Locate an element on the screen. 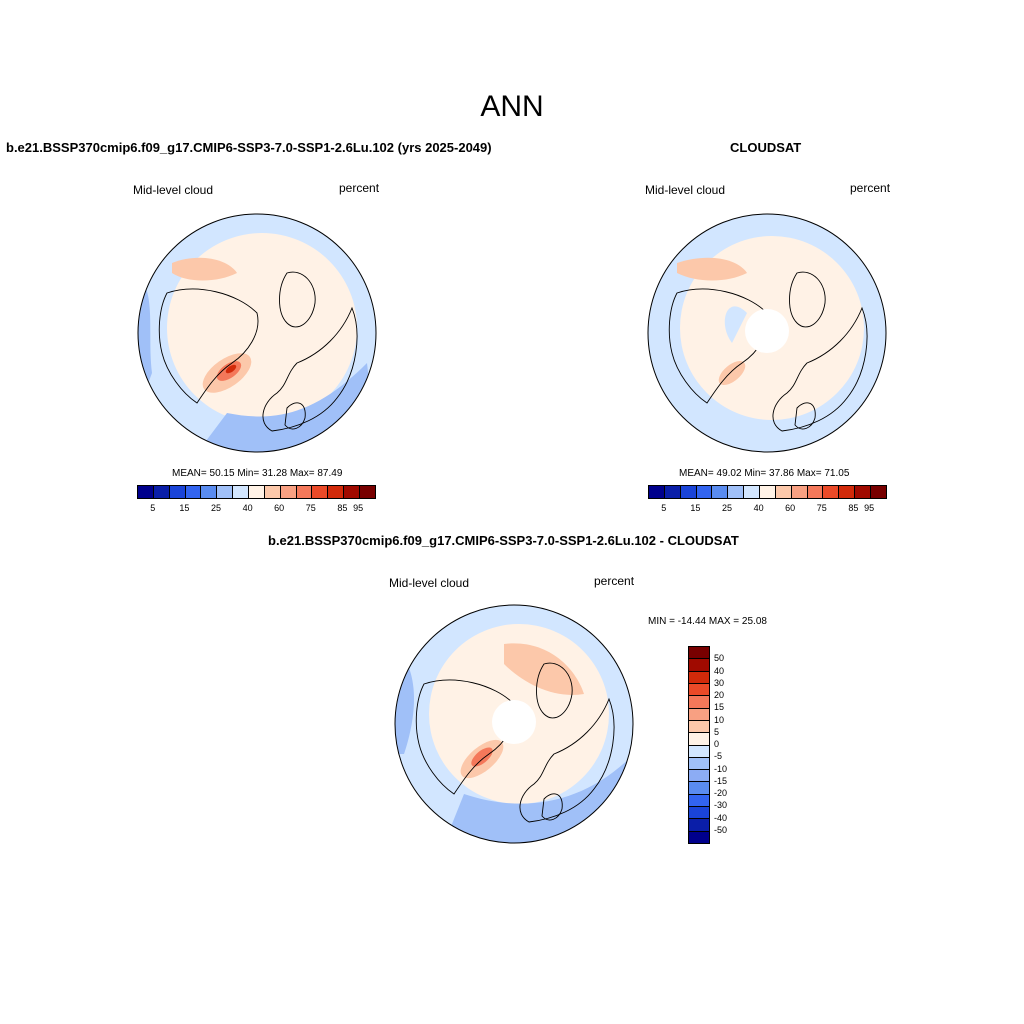 The image size is (1024, 1024). colorbar-cloudsat-tick-label: 15 is located at coordinates (695, 508).